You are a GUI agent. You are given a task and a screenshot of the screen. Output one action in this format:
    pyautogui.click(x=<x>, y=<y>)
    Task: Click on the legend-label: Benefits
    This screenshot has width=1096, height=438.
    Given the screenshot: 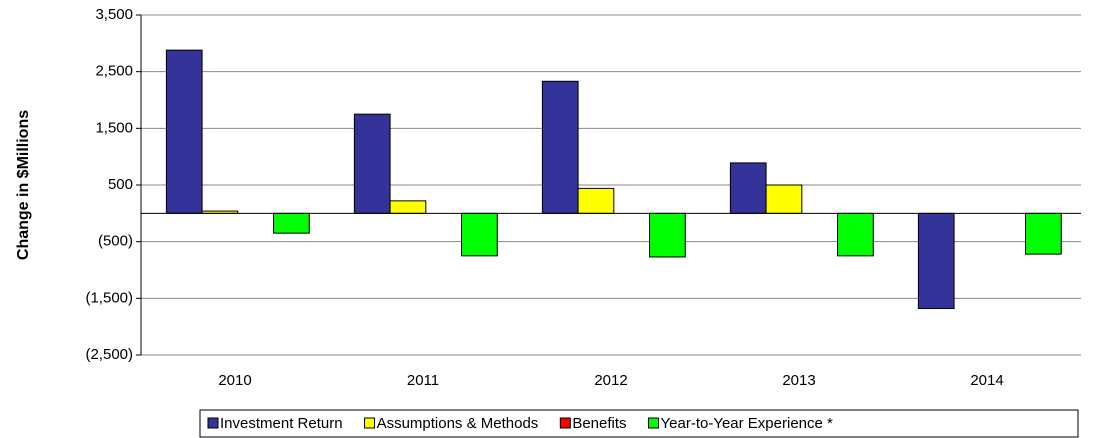 What is the action you would take?
    pyautogui.click(x=599, y=423)
    